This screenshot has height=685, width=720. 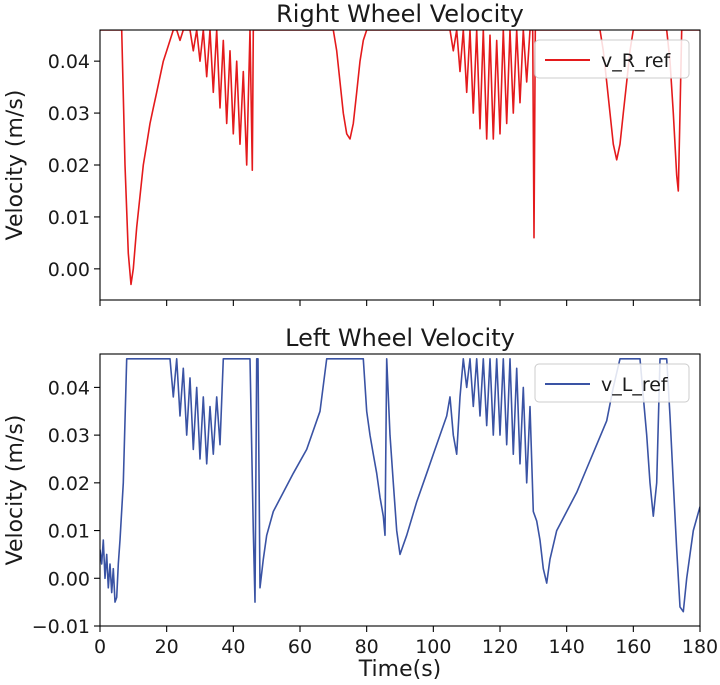 What do you see at coordinates (61, 627) in the screenshot?
I see `y-tick-label: −0.01` at bounding box center [61, 627].